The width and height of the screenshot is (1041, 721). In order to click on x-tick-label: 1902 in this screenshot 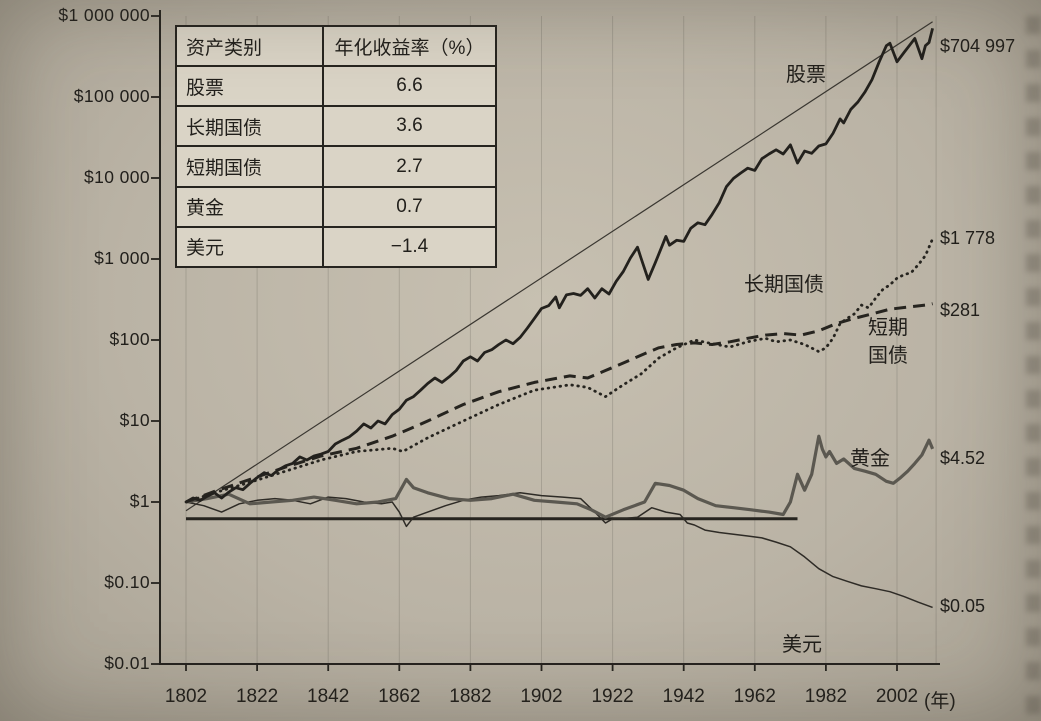, I will do `click(541, 696)`.